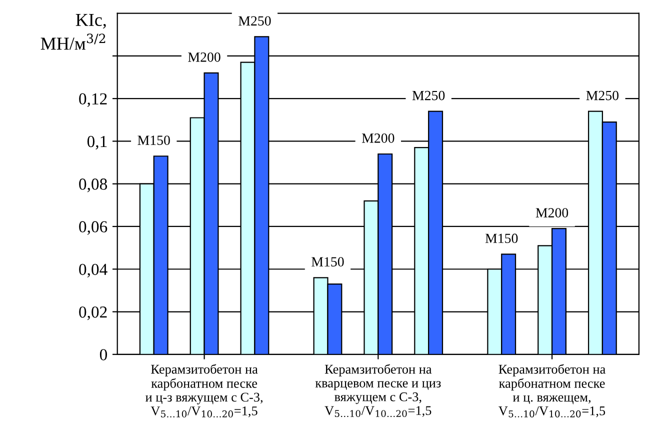 Image resolution: width=652 pixels, height=443 pixels. I want to click on y-axis-title: KIc, МН/м$^{3/2}$, so click(73, 32).